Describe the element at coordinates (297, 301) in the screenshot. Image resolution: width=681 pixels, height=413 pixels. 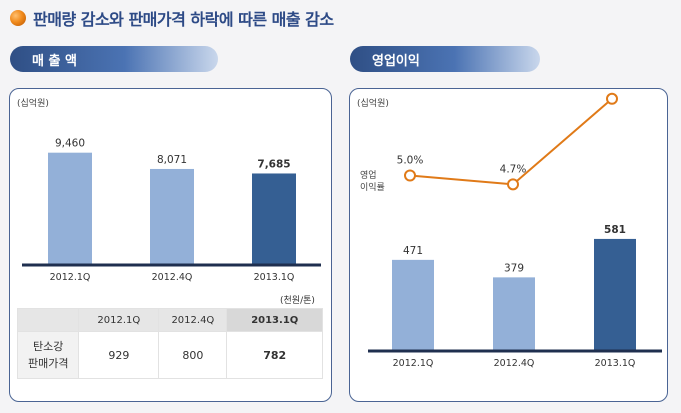
I see `price-unit-label: (천원/톤)` at that location.